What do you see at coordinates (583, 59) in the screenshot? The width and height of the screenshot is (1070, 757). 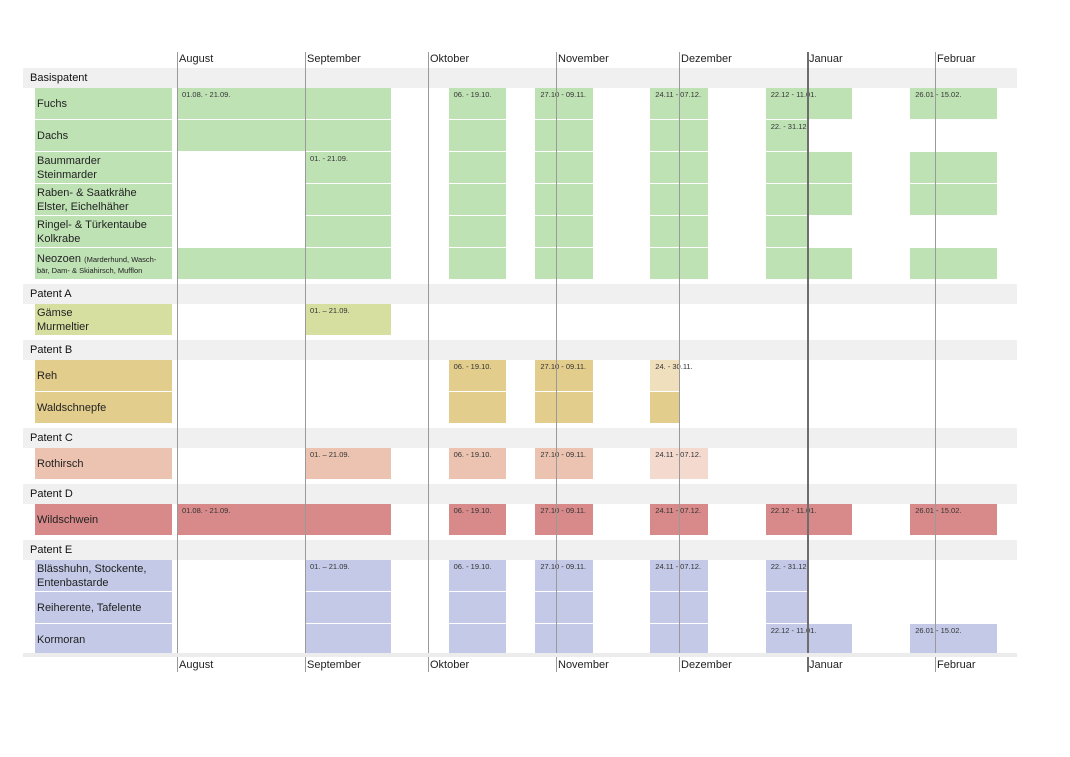 I see `month-label-top: November` at bounding box center [583, 59].